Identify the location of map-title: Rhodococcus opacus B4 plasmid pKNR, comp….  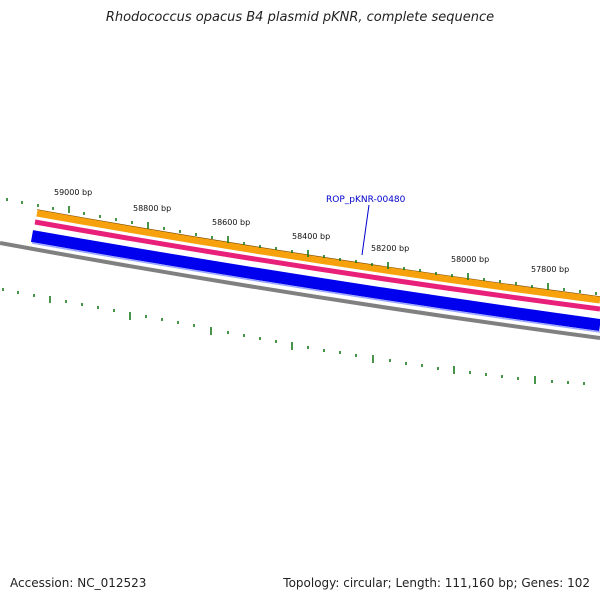
(300, 17).